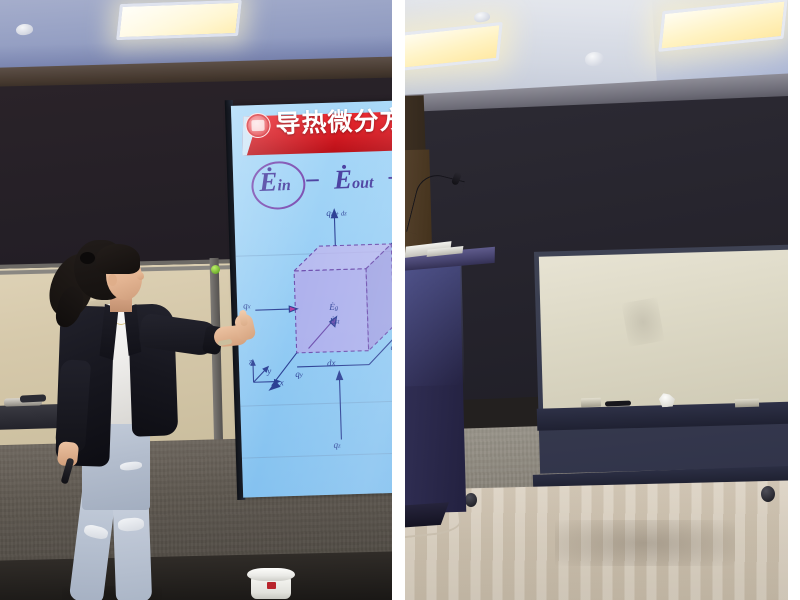  What do you see at coordinates (87, 258) in the screenshot?
I see `hair-tie` at bounding box center [87, 258].